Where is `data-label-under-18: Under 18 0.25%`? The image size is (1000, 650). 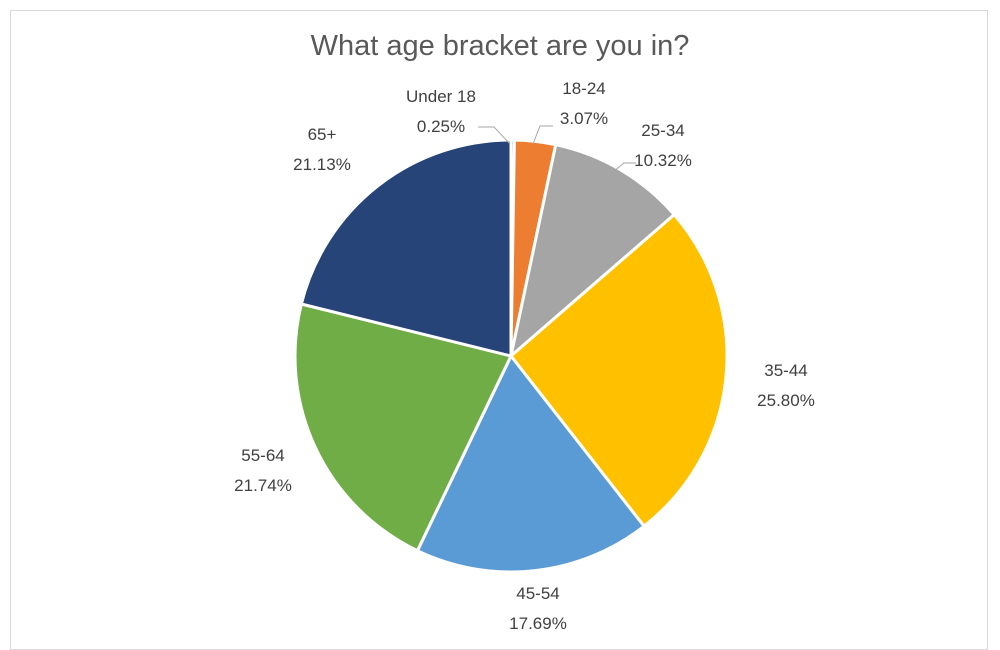 data-label-under-18: Under 18 0.25% is located at coordinates (441, 111).